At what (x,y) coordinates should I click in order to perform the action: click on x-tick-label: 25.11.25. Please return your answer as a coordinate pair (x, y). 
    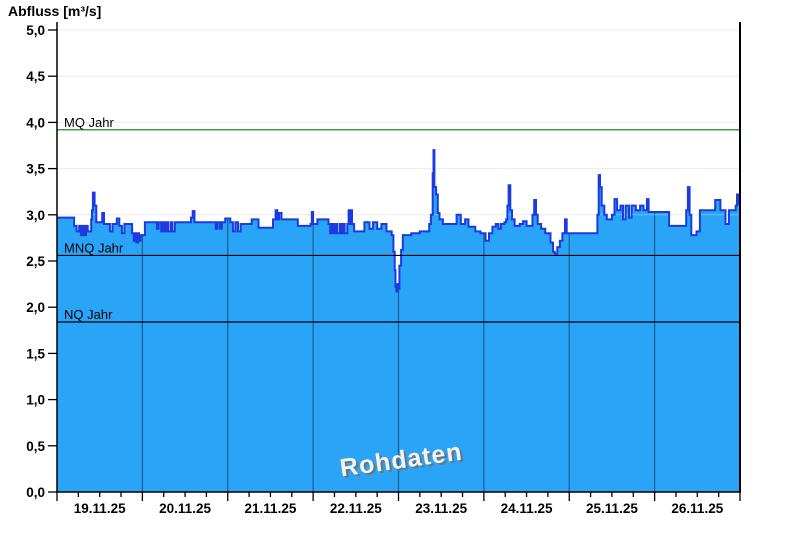
    Looking at the image, I should click on (612, 508).